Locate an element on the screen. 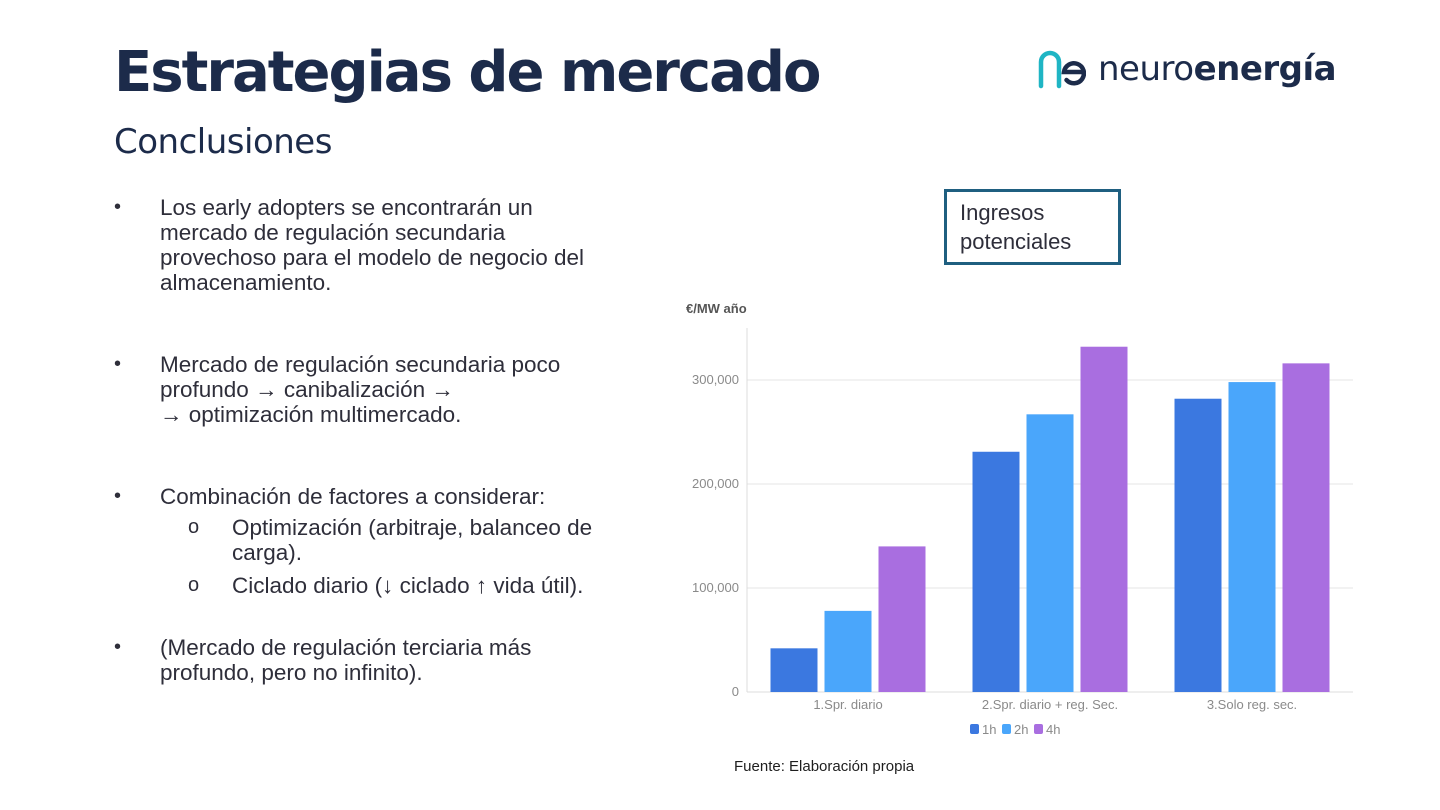 This screenshot has height=810, width=1440. slide-subtitle: Conclusiones is located at coordinates (223, 142).